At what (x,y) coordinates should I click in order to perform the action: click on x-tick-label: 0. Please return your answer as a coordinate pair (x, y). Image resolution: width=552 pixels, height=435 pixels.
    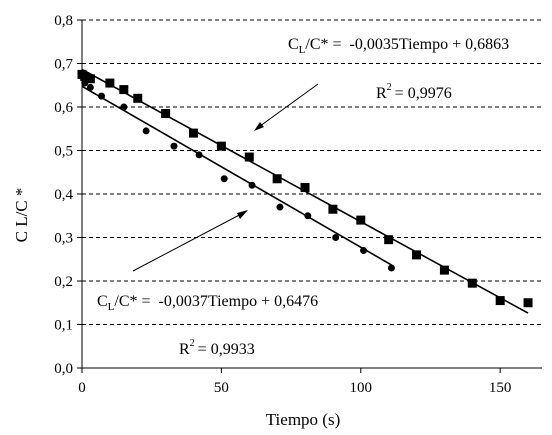
    Looking at the image, I should click on (82, 388).